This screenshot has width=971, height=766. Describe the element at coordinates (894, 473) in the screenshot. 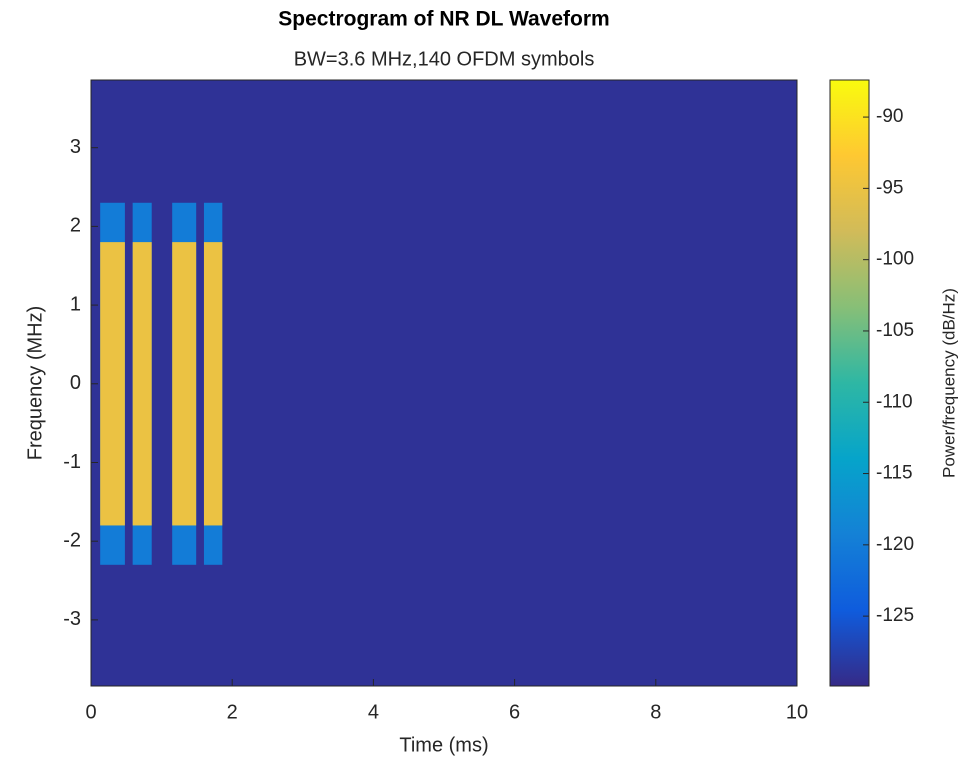

I see `colorbar-tick-label: -115` at that location.